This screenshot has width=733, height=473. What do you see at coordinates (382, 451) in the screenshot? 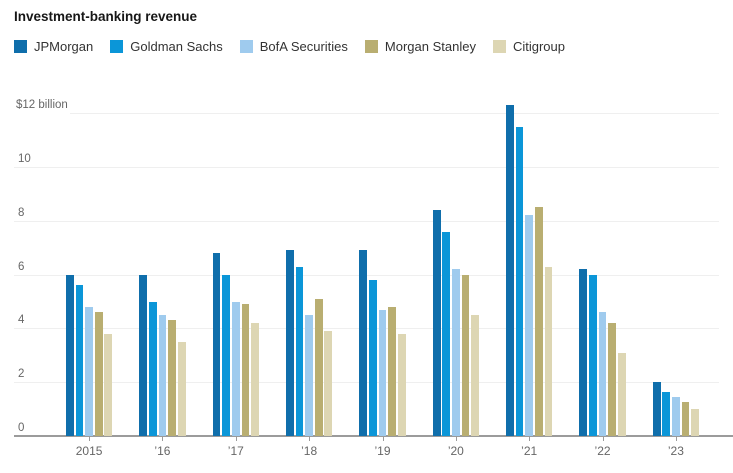
I see `x-axis-label: ’19` at bounding box center [382, 451].